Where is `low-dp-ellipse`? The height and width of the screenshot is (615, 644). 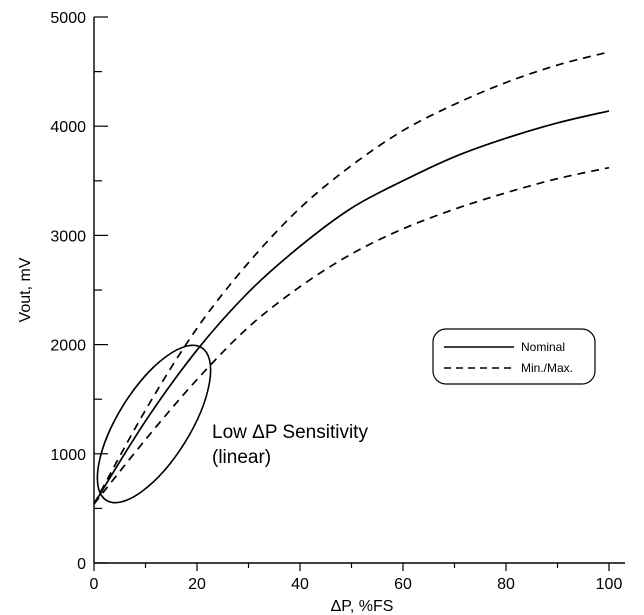
low-dp-ellipse is located at coordinates (154, 424).